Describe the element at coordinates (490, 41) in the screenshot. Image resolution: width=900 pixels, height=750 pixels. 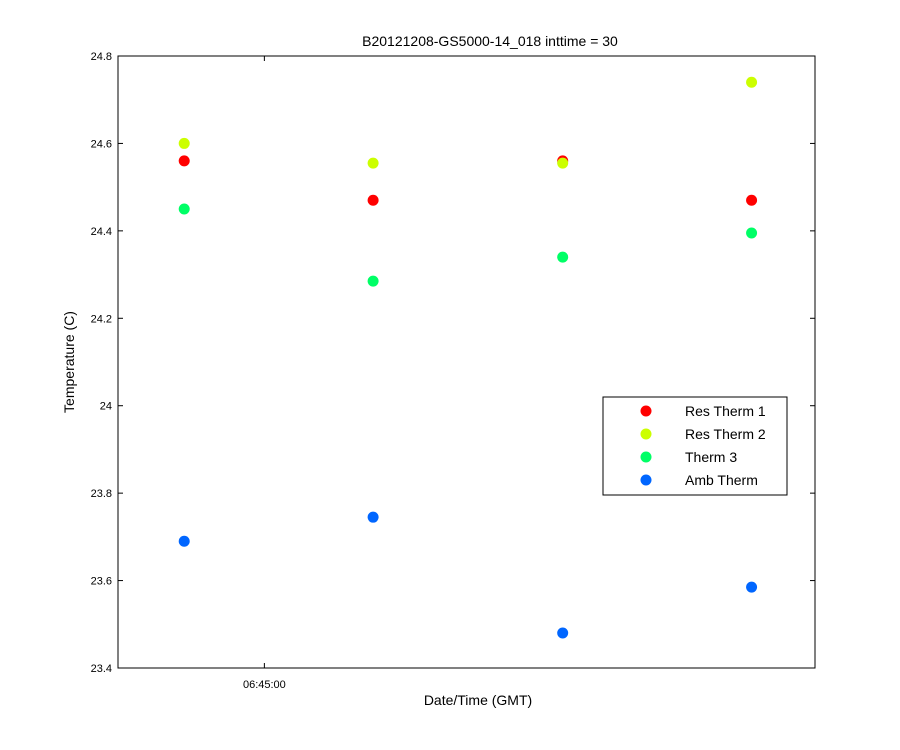
I see `chart-title: B20121208-GS5000-14_018 inttime = 30` at that location.